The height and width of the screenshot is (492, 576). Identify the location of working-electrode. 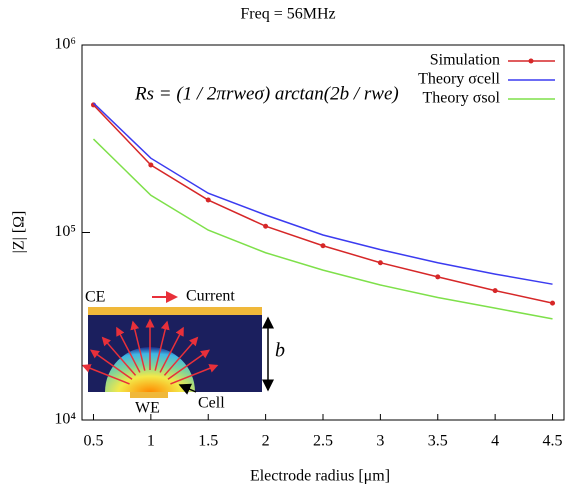
(149, 395).